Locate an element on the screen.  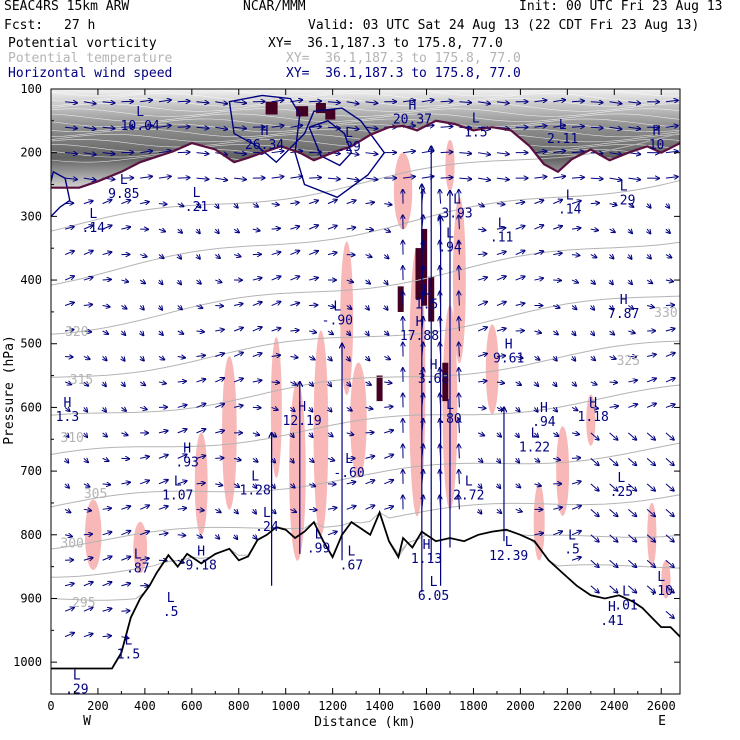
extremum-value: 10.04 is located at coordinates (140, 126).